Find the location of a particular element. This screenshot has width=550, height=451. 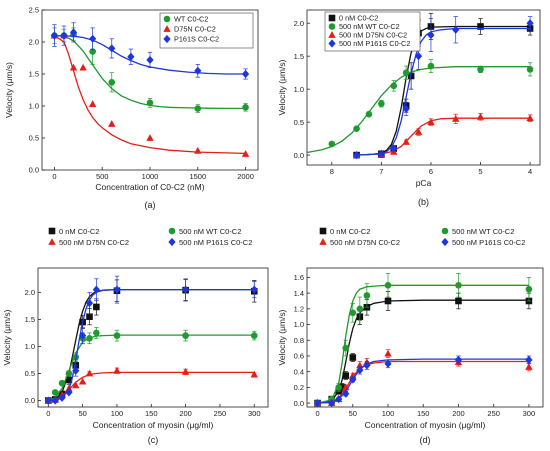

y-axis: 0.0 0.5 1.0 1.5 2.0 is located at coordinates (302, 89).